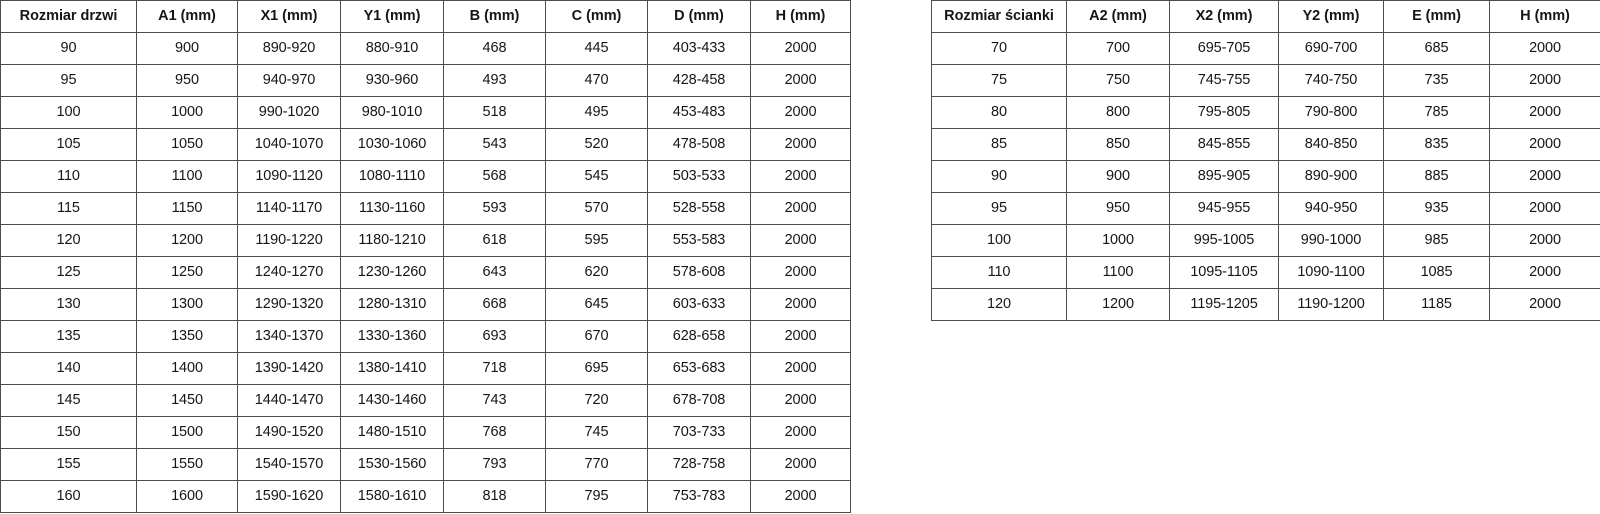 Image resolution: width=1600 pixels, height=514 pixels. Describe the element at coordinates (187, 240) in the screenshot. I see `table-cell: 1200` at that location.